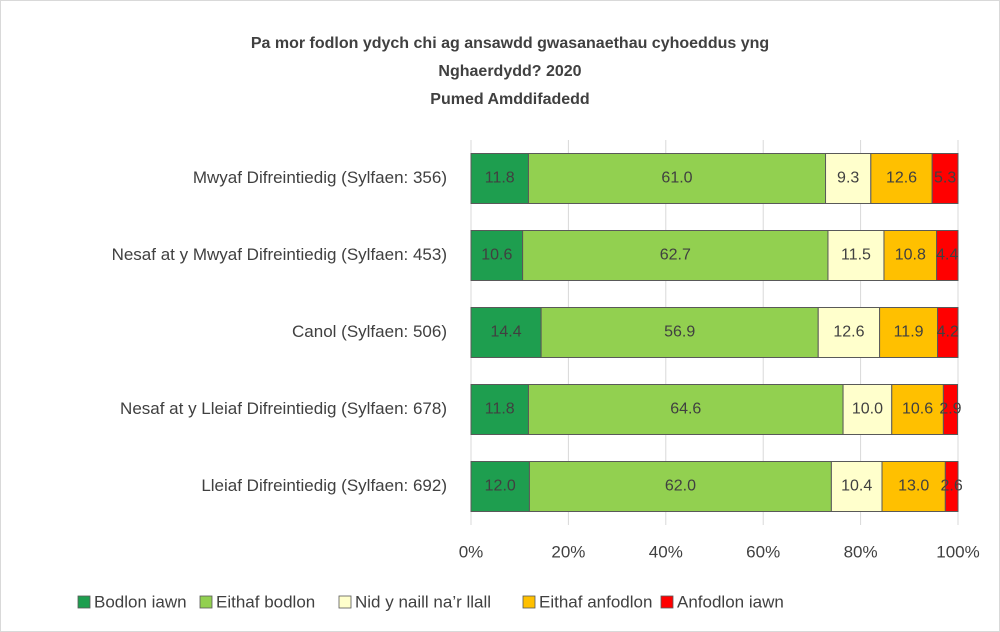  I want to click on data-label: 61.0, so click(676, 178).